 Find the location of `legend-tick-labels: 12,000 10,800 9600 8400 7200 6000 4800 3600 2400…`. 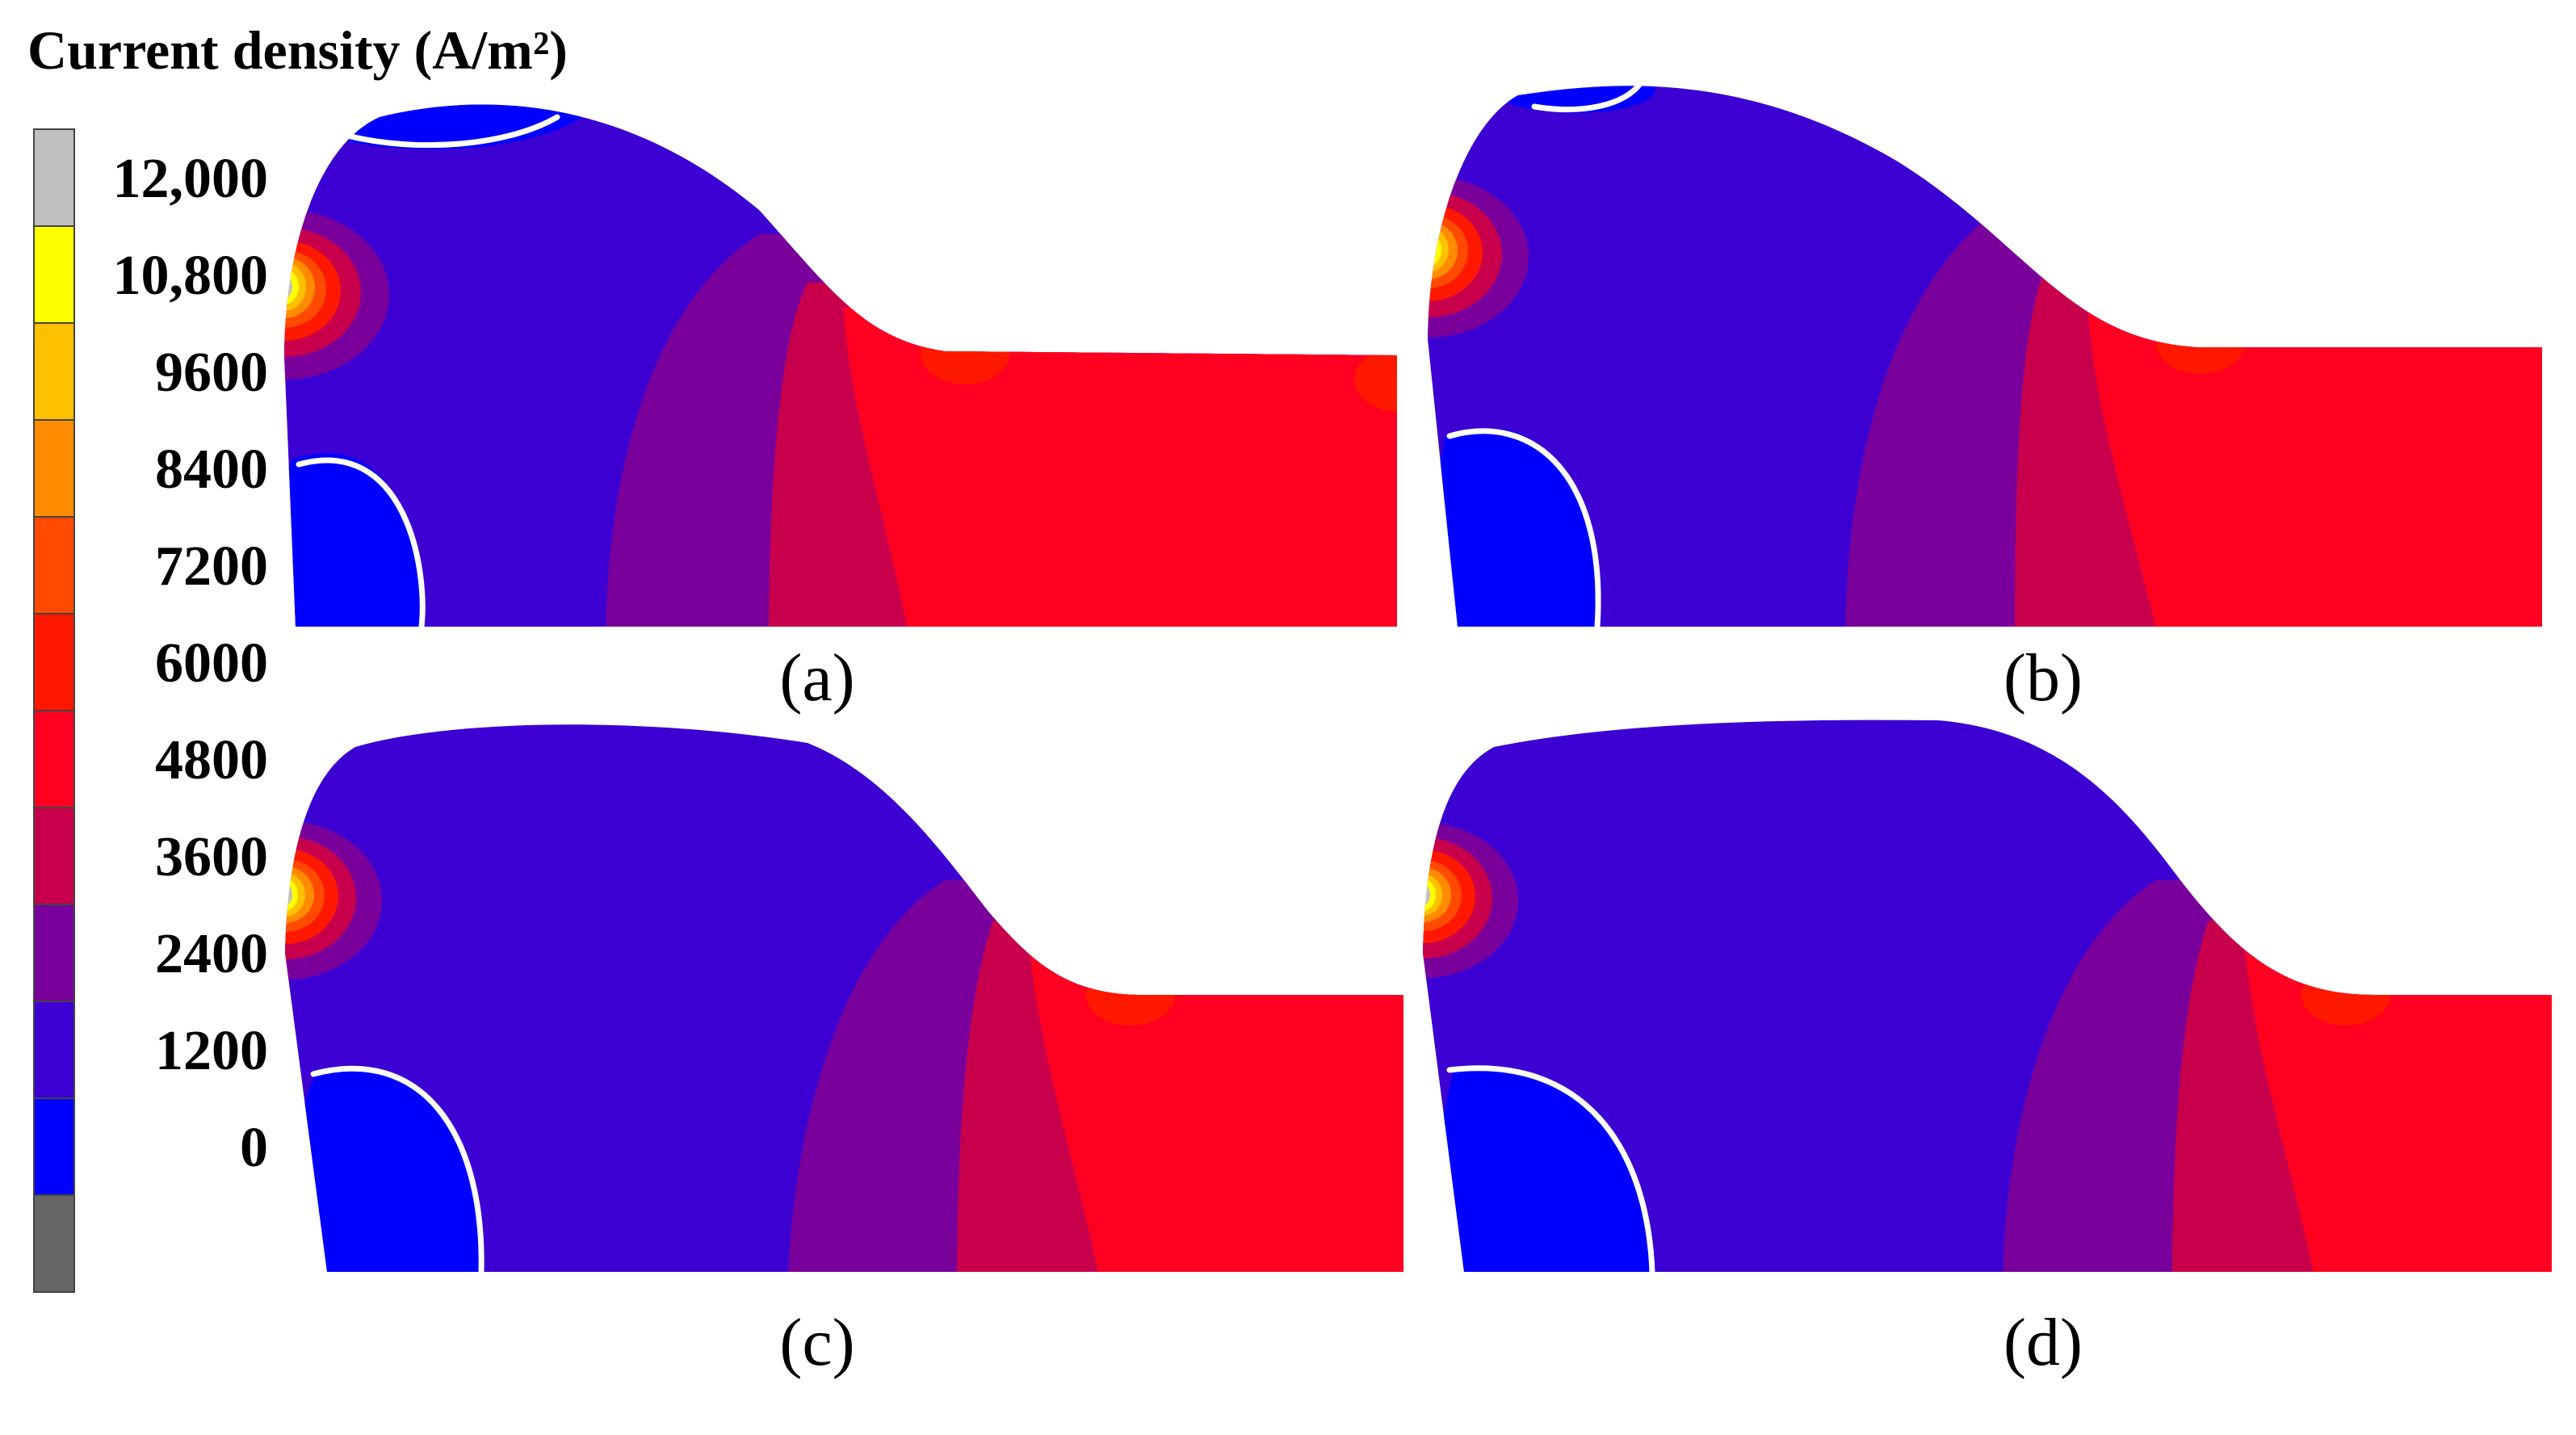

legend-tick-labels: 12,000 10,800 9600 8400 7200 6000 4800 3600 2400… is located at coordinates (191, 663).